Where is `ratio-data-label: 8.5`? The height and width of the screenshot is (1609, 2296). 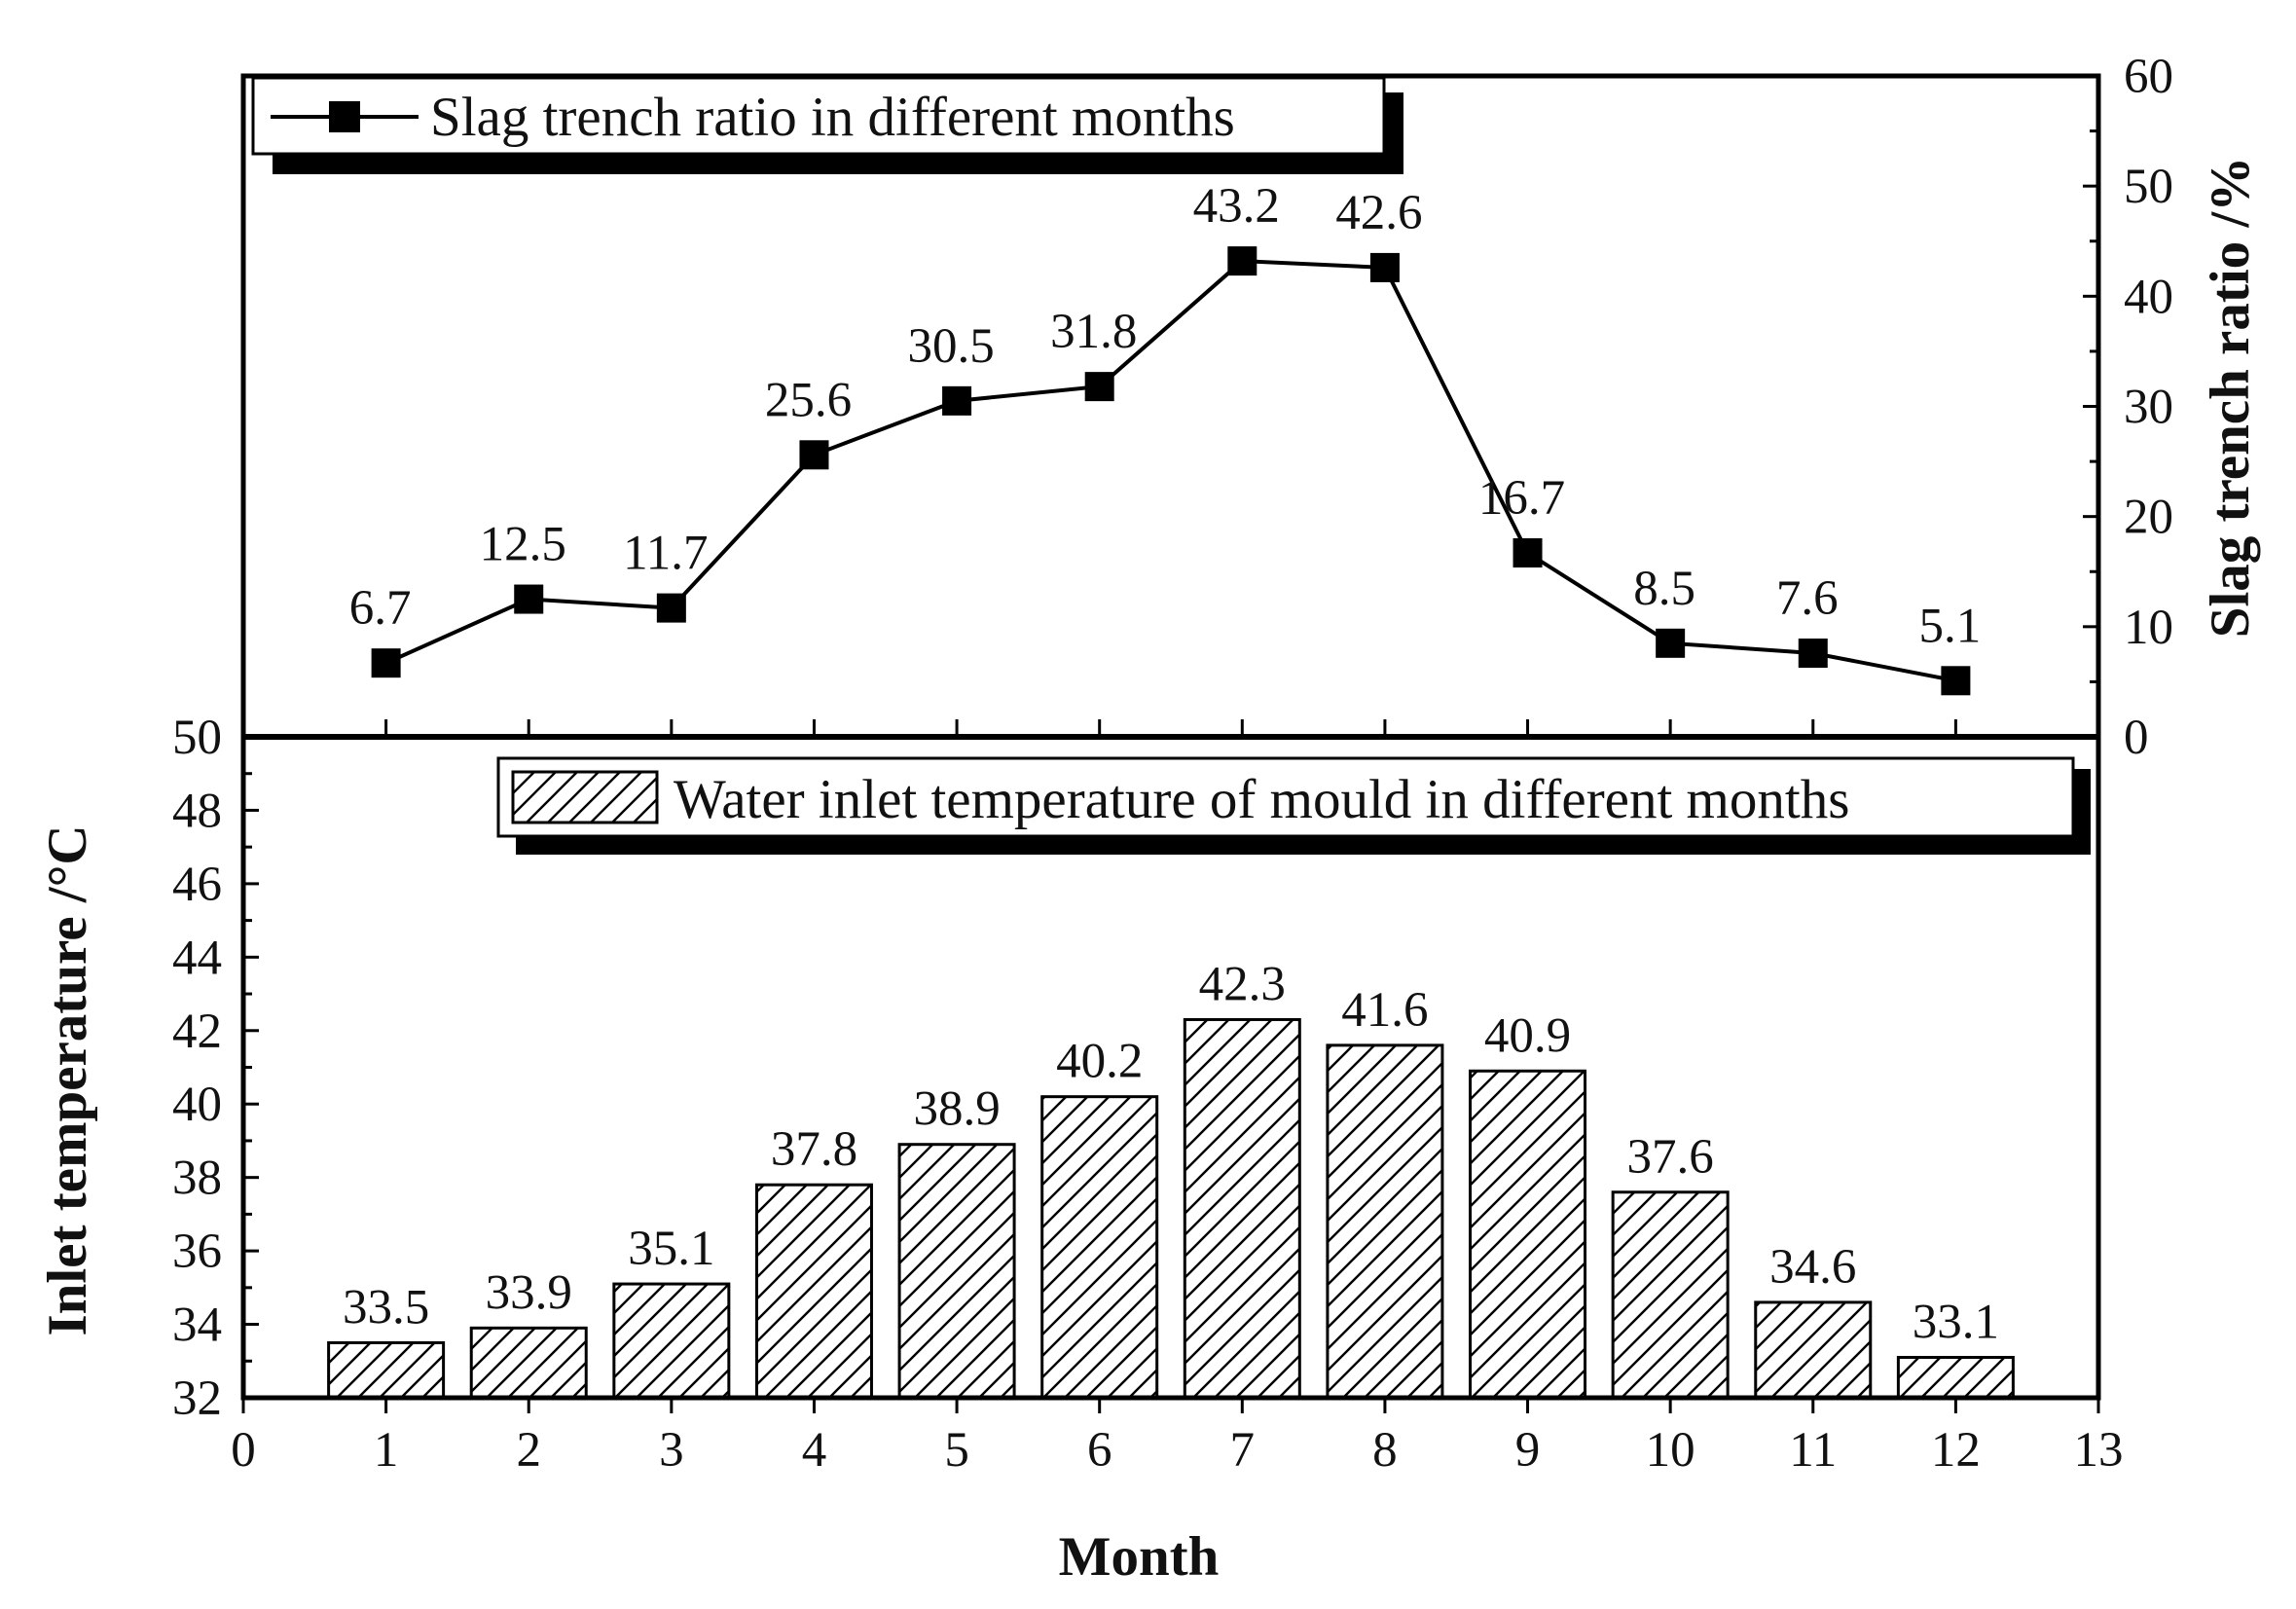
ratio-data-label: 8.5 is located at coordinates (1664, 589).